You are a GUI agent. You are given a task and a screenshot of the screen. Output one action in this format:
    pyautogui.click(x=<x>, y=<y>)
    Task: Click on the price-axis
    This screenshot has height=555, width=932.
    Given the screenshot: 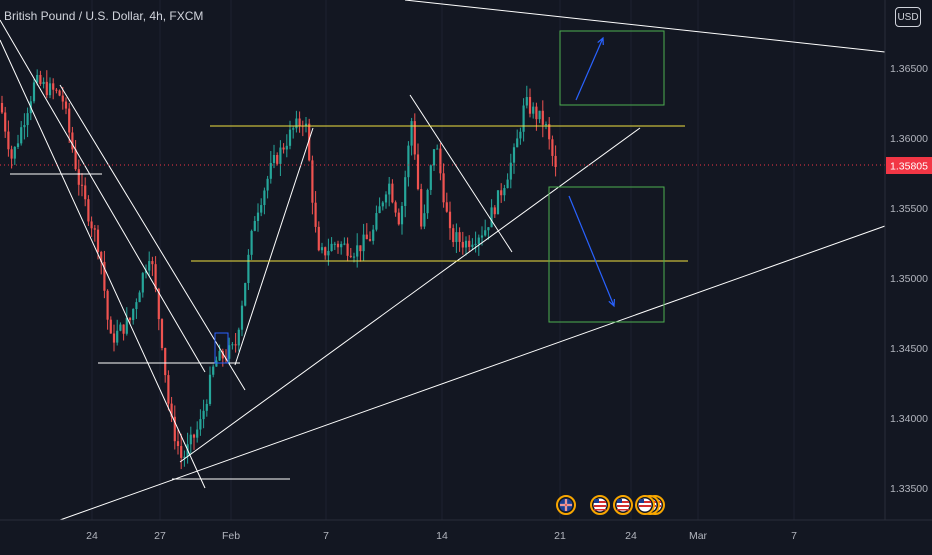 What is the action you would take?
    pyautogui.click(x=908, y=260)
    